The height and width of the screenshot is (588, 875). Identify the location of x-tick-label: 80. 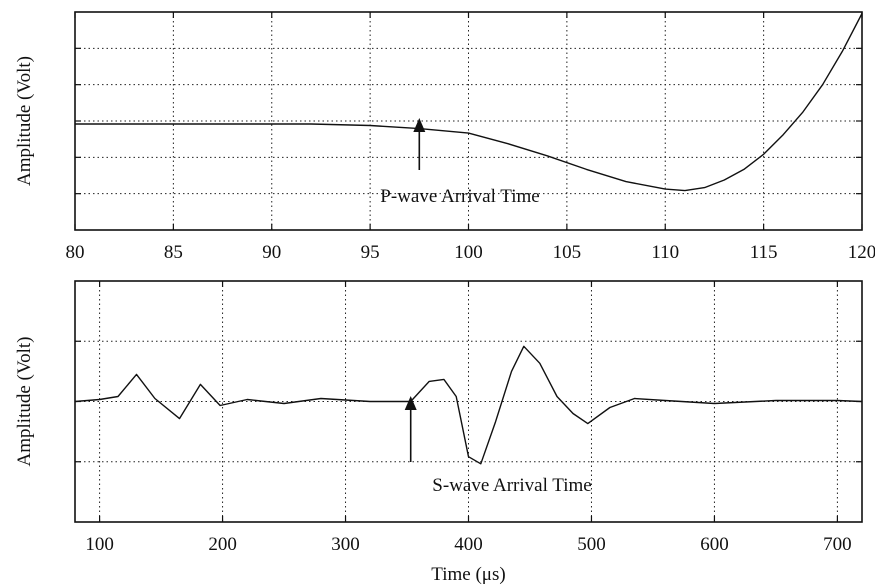
(75, 252).